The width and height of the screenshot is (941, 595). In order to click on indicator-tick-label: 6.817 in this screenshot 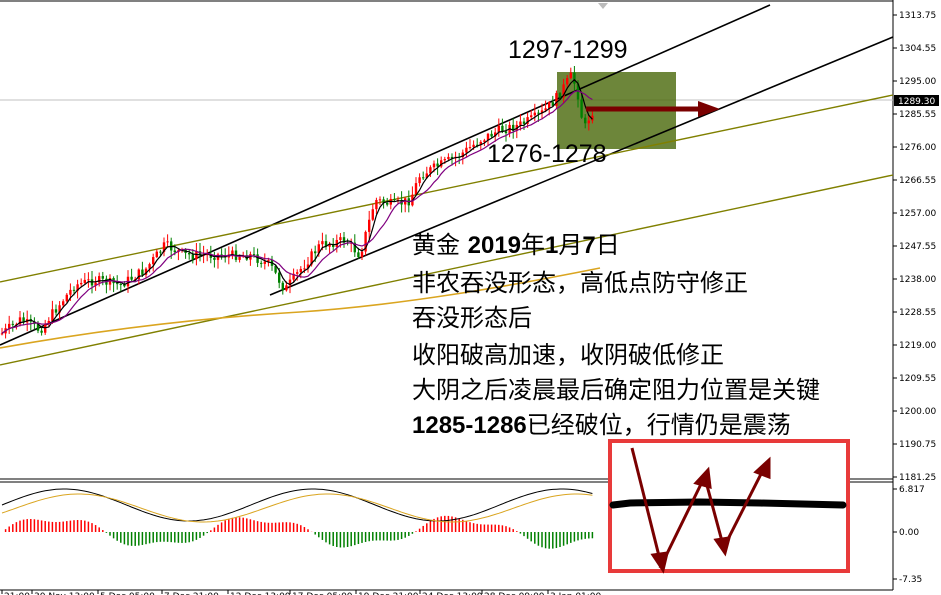, I will do `click(912, 490)`.